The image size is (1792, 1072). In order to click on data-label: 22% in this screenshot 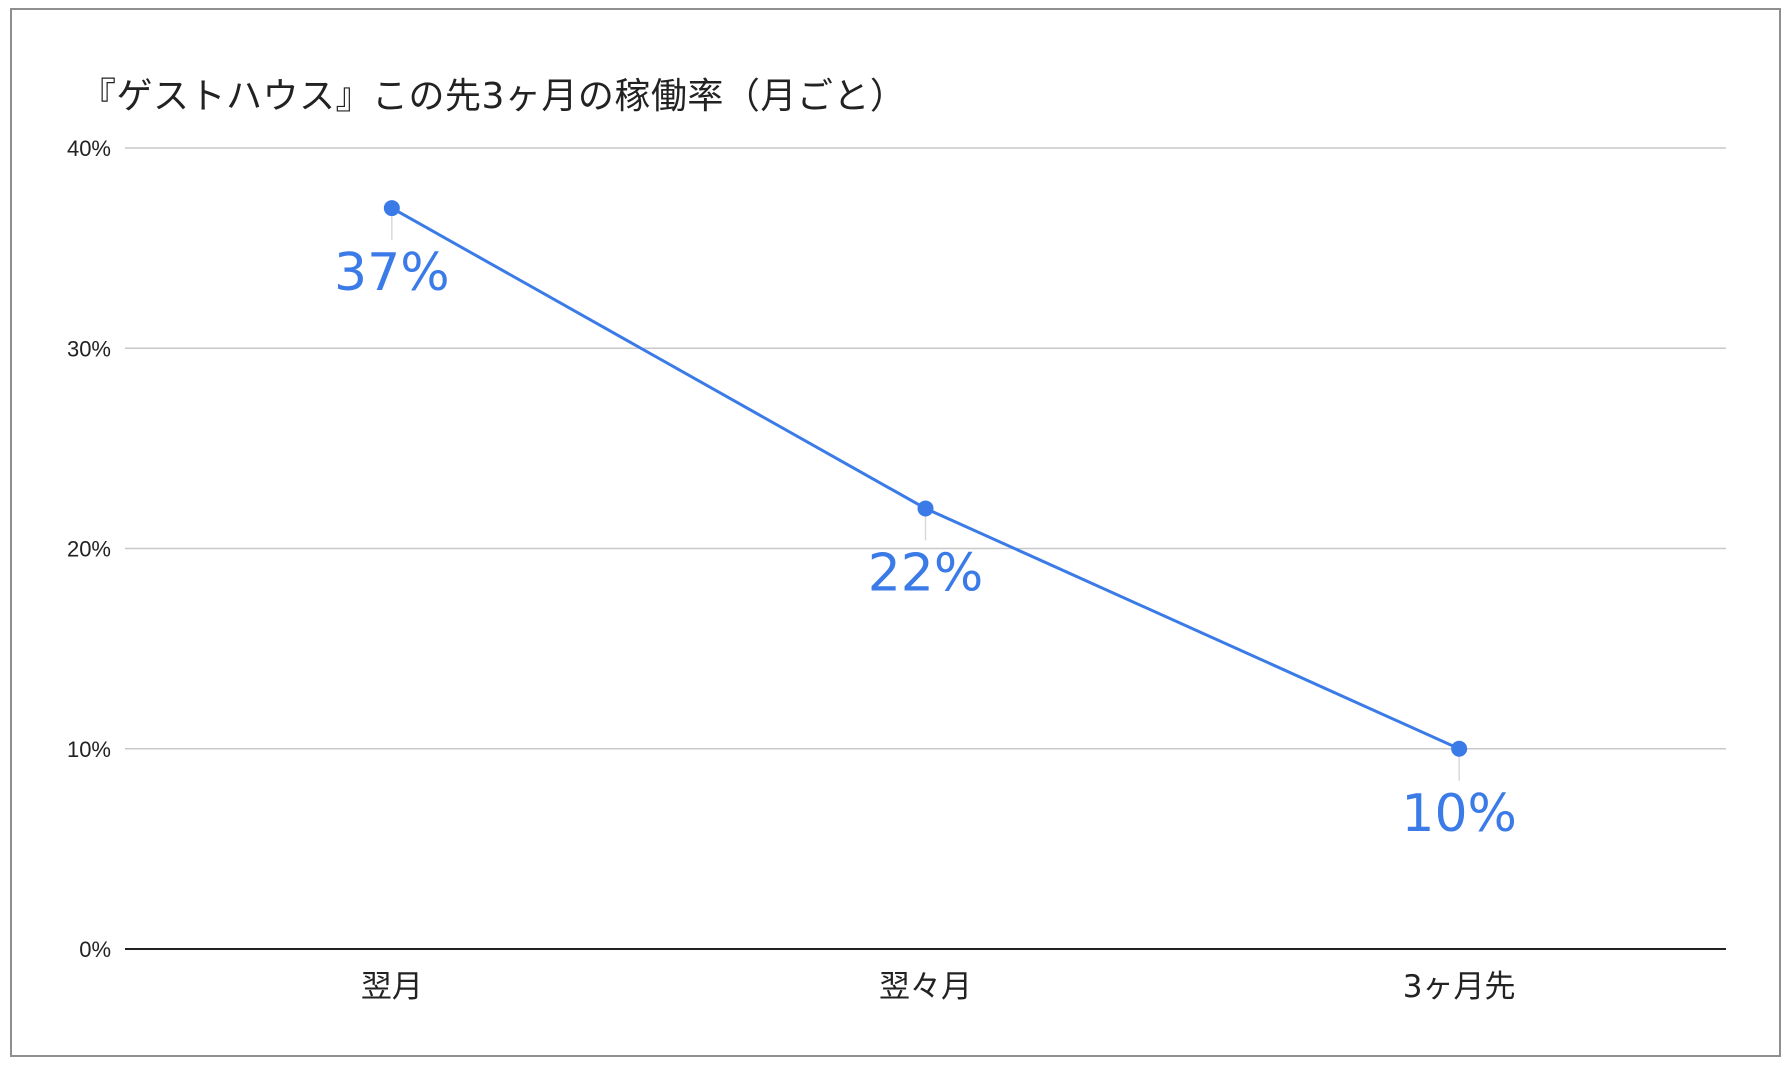, I will do `click(926, 573)`.